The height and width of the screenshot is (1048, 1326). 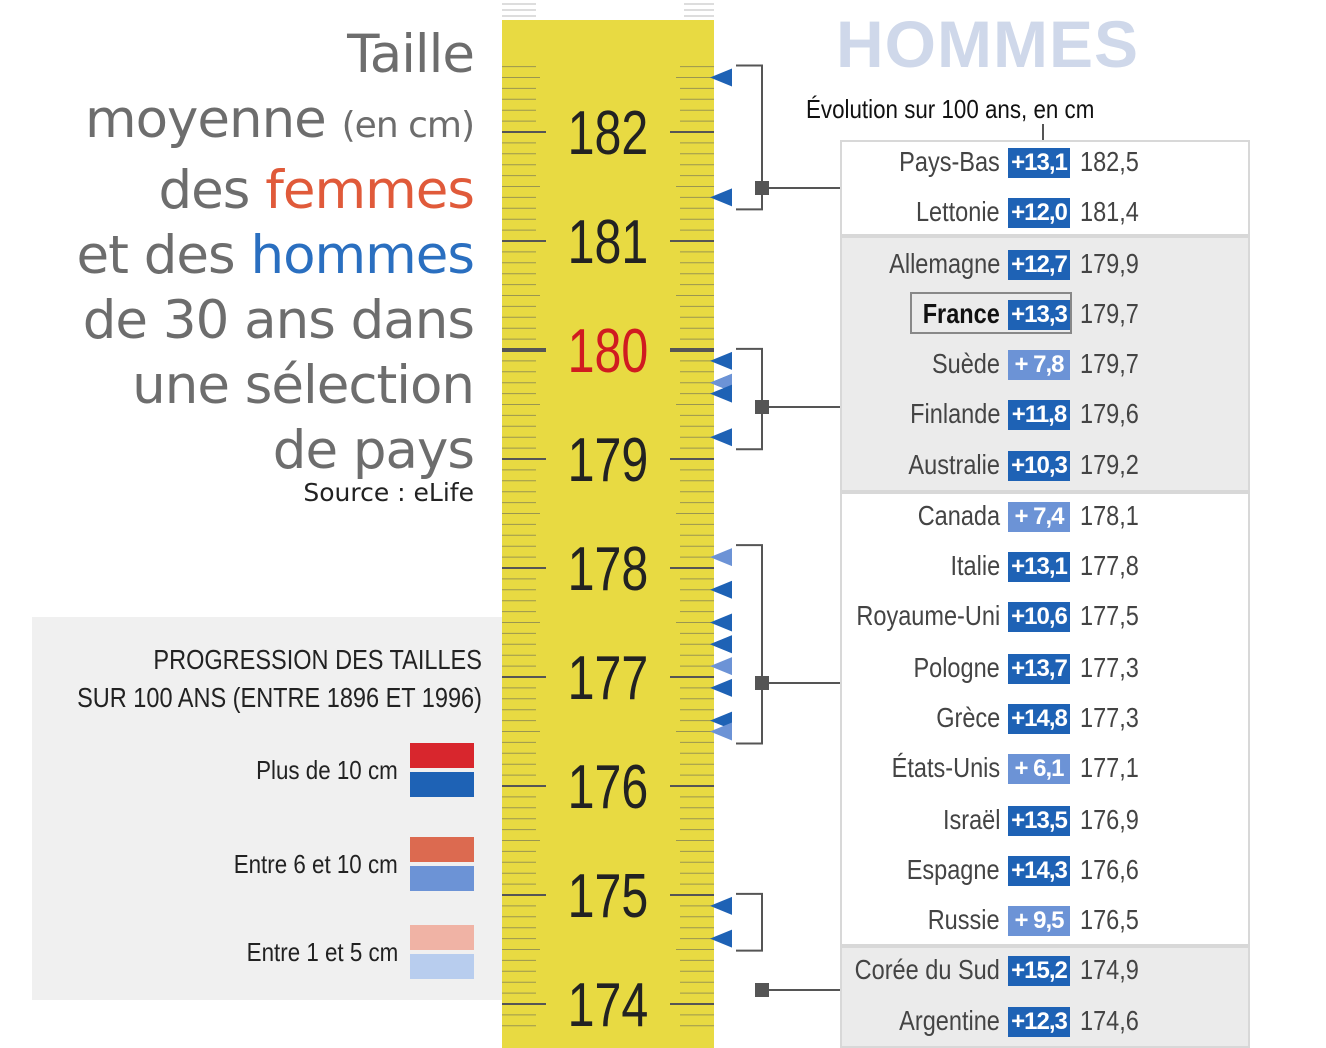 I want to click on title-line-1: Taille, so click(x=411, y=54).